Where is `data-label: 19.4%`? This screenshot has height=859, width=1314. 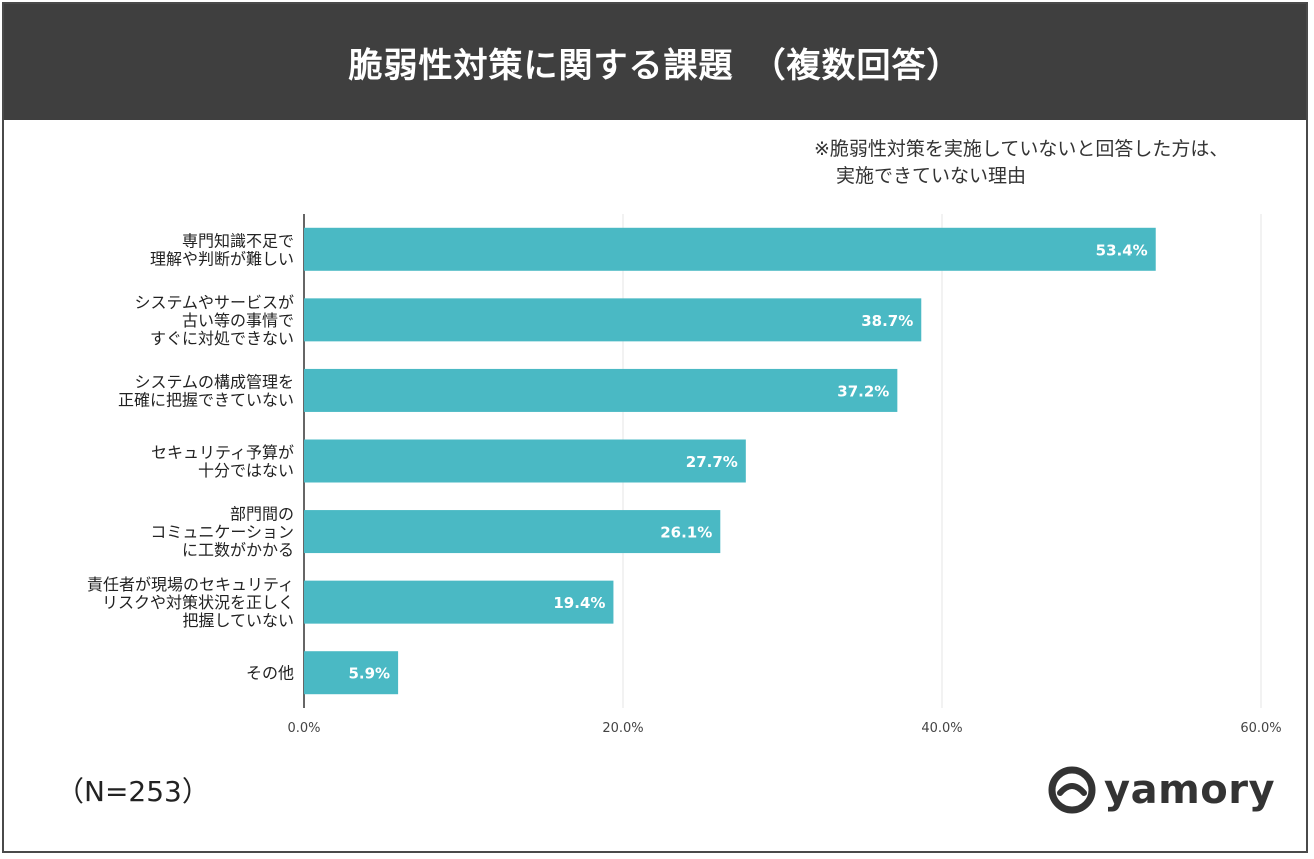
data-label: 19.4% is located at coordinates (579, 603).